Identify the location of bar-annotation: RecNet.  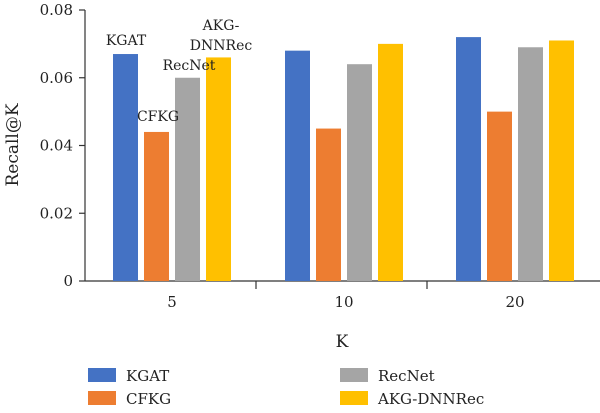
(189, 66).